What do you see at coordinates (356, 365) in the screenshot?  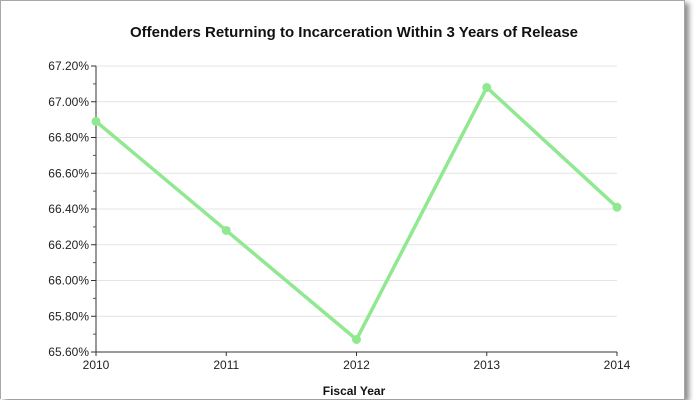 I see `x-tick-label: 2012` at bounding box center [356, 365].